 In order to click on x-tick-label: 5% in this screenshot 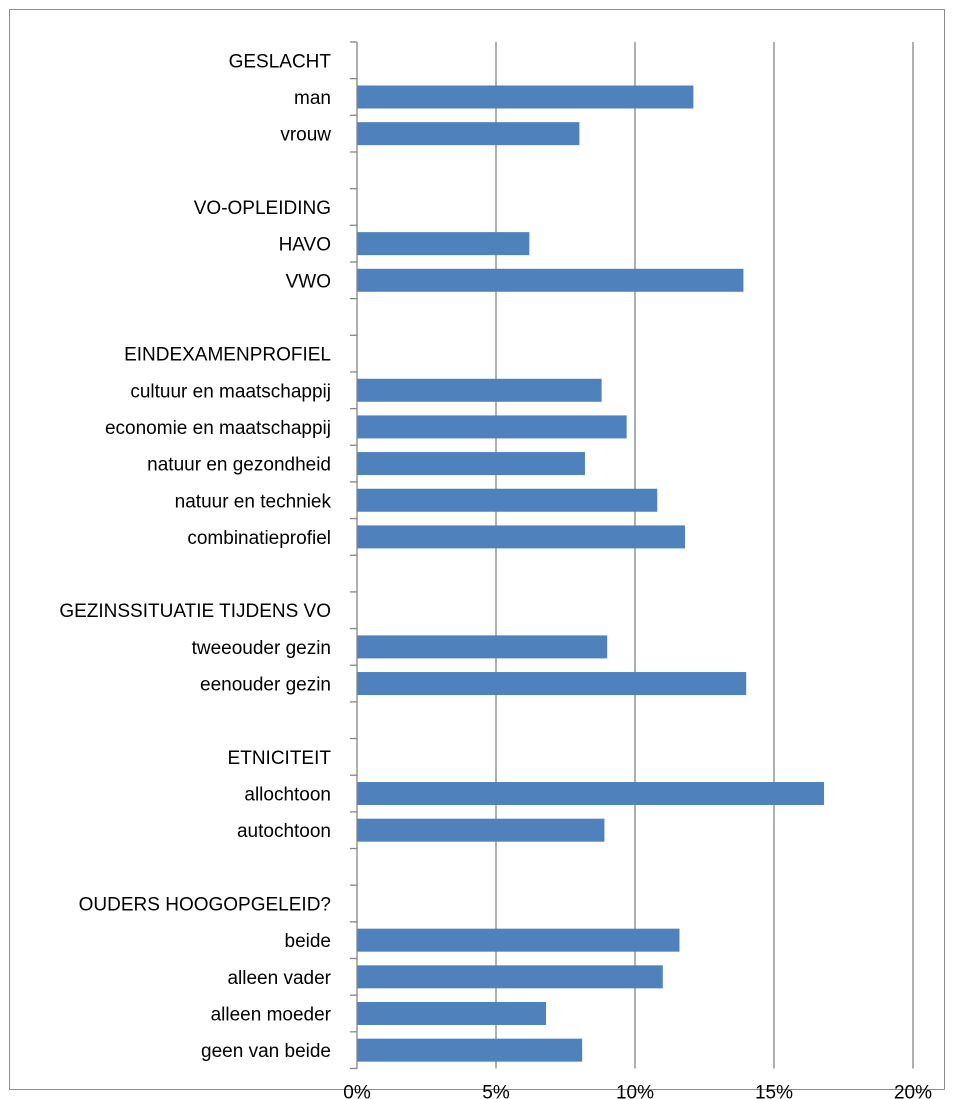, I will do `click(496, 1090)`.